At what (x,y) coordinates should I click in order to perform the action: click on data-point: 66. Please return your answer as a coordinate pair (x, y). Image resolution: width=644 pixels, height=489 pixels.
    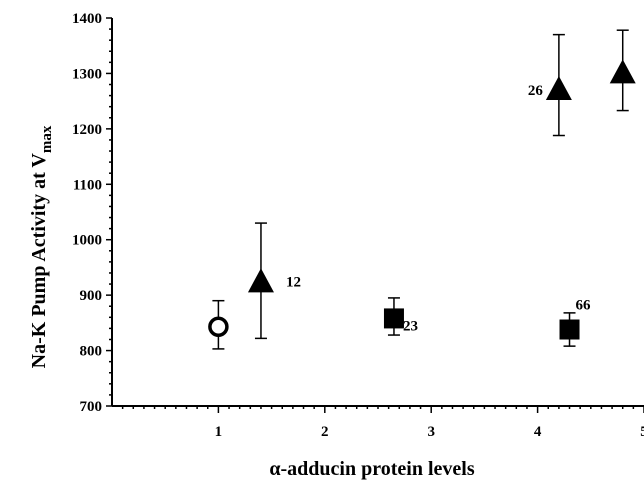
    Looking at the image, I should click on (575, 322).